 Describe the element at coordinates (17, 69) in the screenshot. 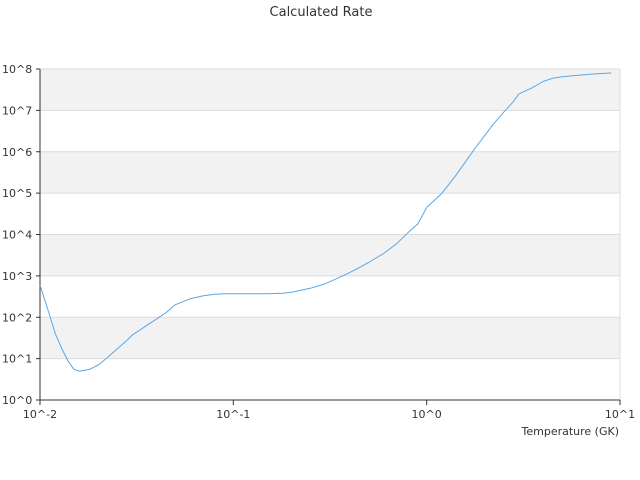

I see `y-tick-label: 10^8` at that location.